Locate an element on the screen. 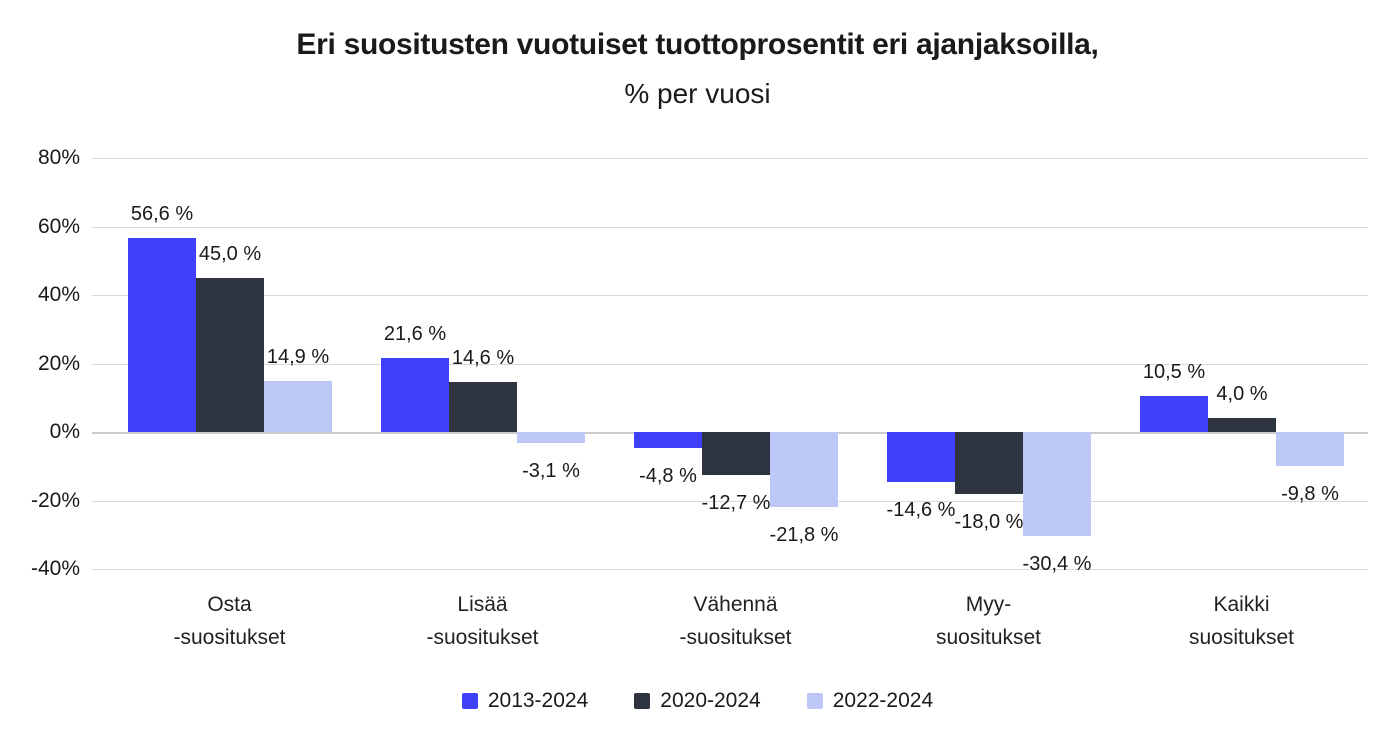 The height and width of the screenshot is (744, 1395). x-category-label: Vähennä -suositukset is located at coordinates (735, 621).